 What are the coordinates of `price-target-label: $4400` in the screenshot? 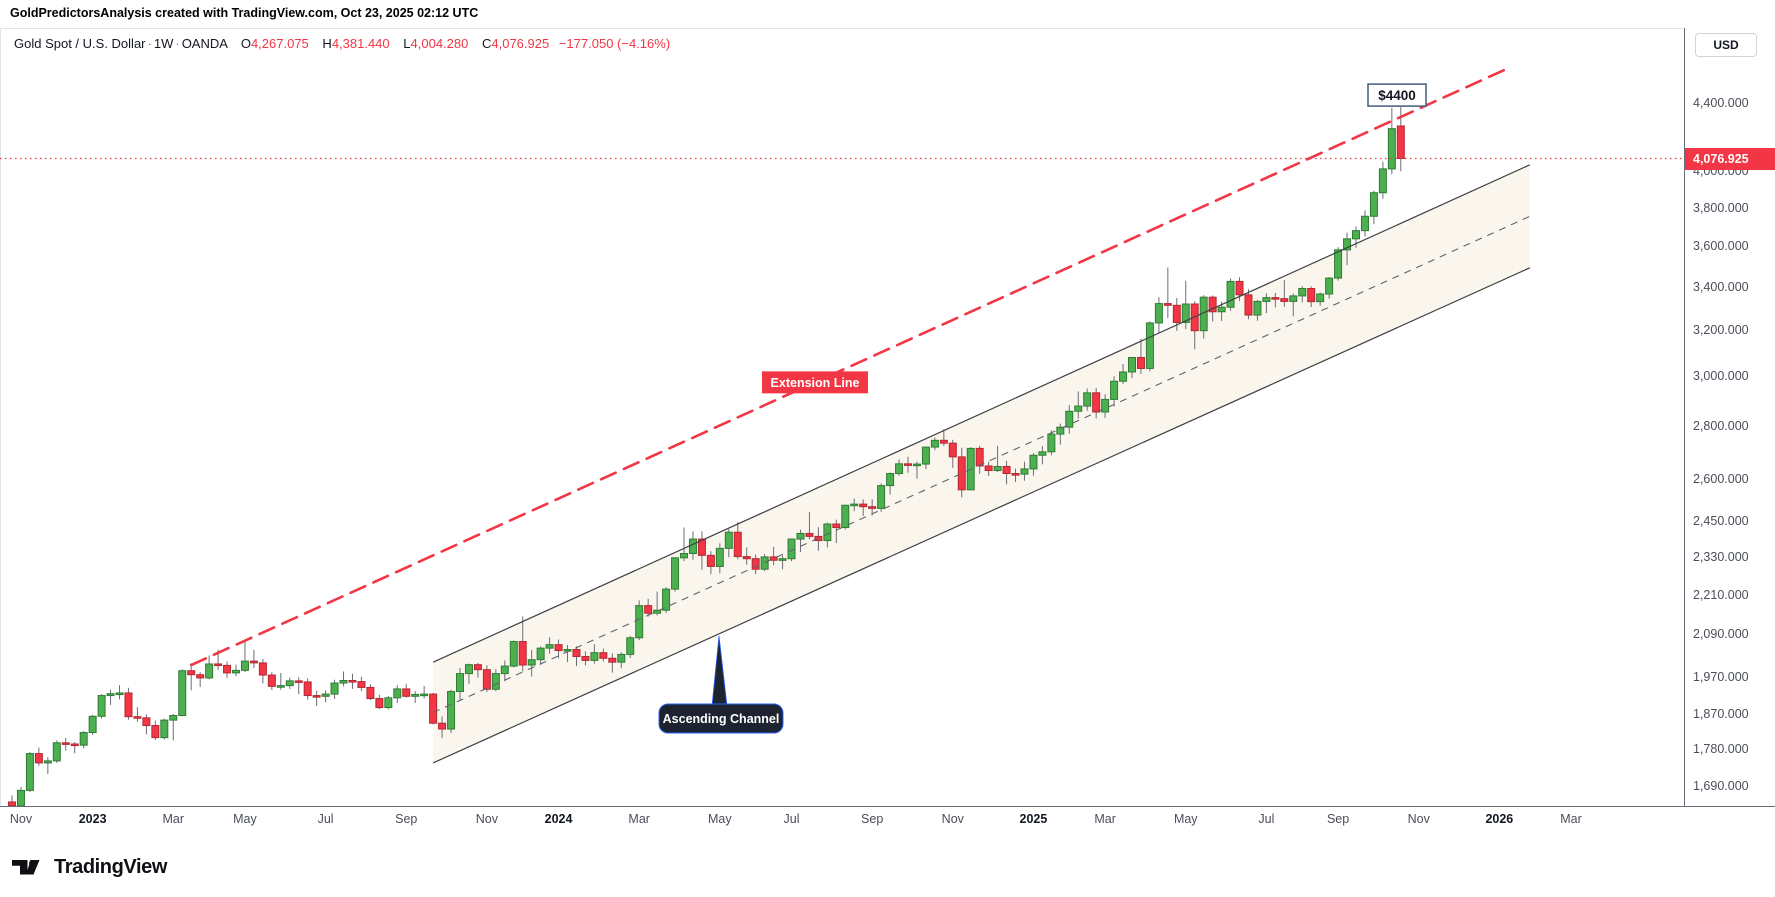 It's located at (1397, 95).